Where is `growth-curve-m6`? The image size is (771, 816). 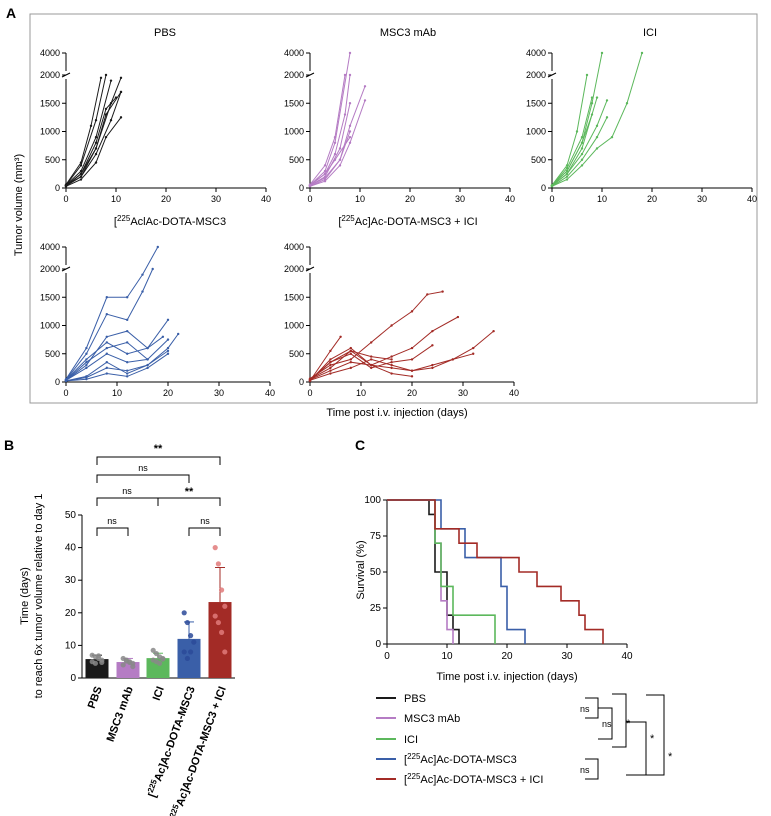 growth-curve-m6 is located at coordinates (117, 360).